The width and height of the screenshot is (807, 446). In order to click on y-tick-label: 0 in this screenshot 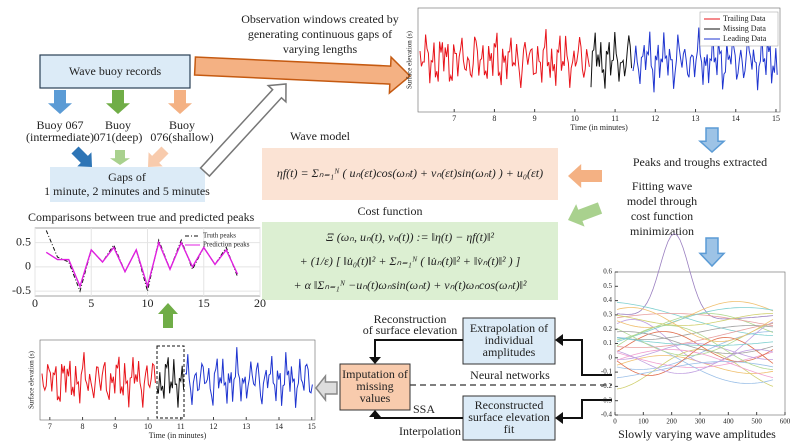, I will do `click(611, 357)`.